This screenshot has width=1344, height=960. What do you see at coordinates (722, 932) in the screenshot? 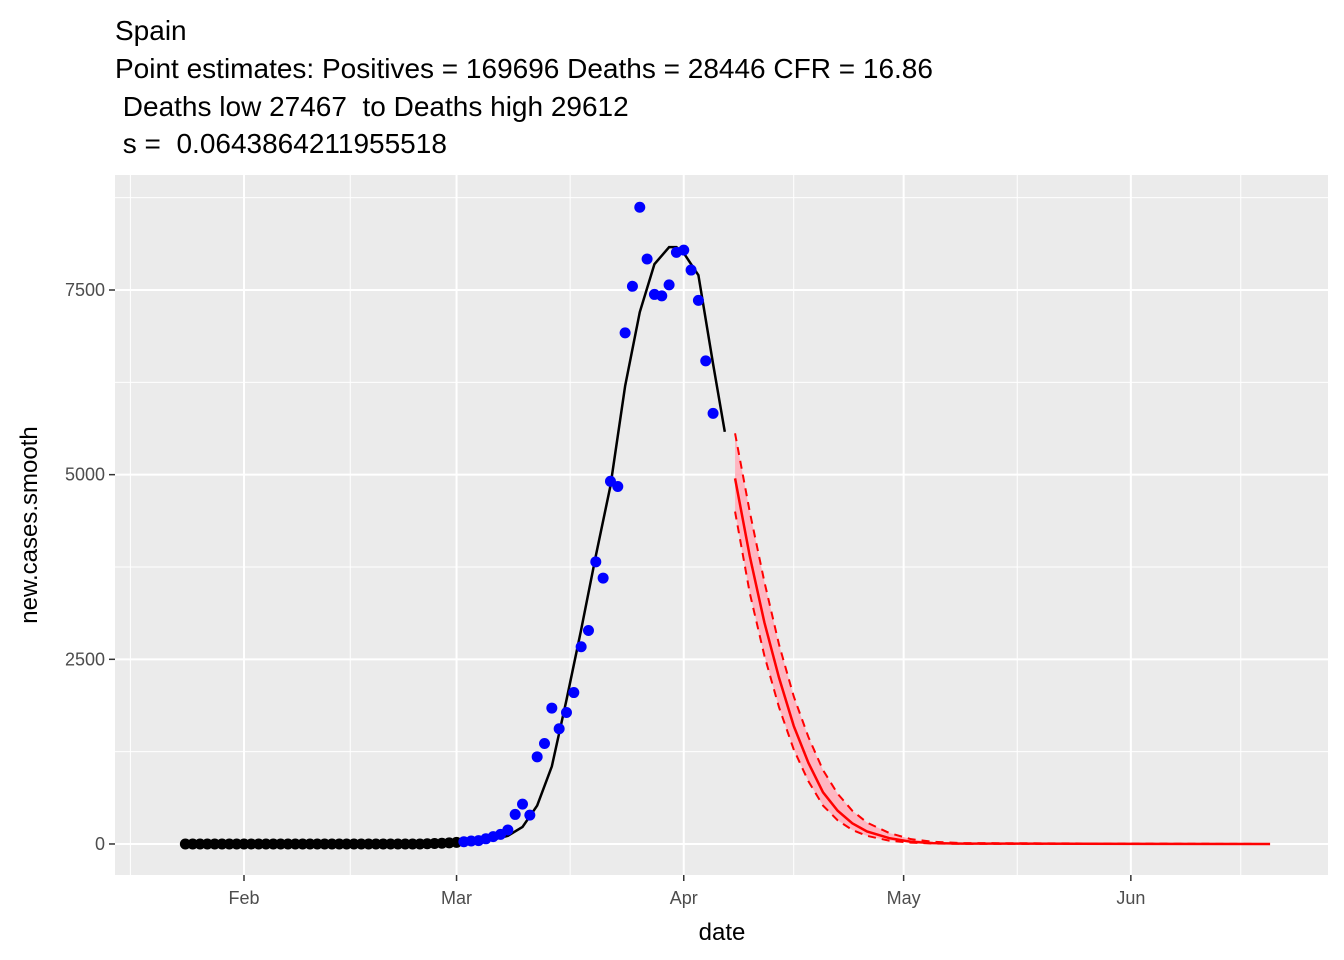
I see `x-axis-title: date` at bounding box center [722, 932].